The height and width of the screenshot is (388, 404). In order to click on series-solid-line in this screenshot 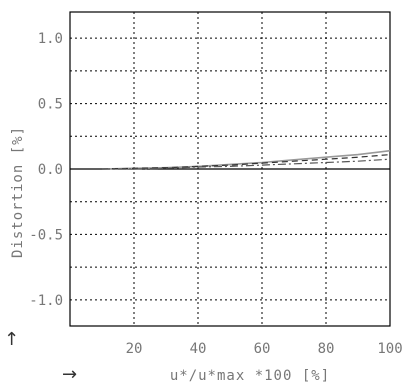, I will do `click(246, 159)`.